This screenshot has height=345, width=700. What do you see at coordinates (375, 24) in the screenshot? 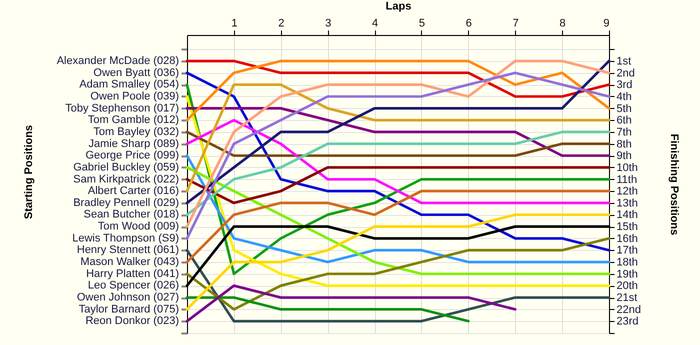
I see `x-tick-label: 4` at bounding box center [375, 24].